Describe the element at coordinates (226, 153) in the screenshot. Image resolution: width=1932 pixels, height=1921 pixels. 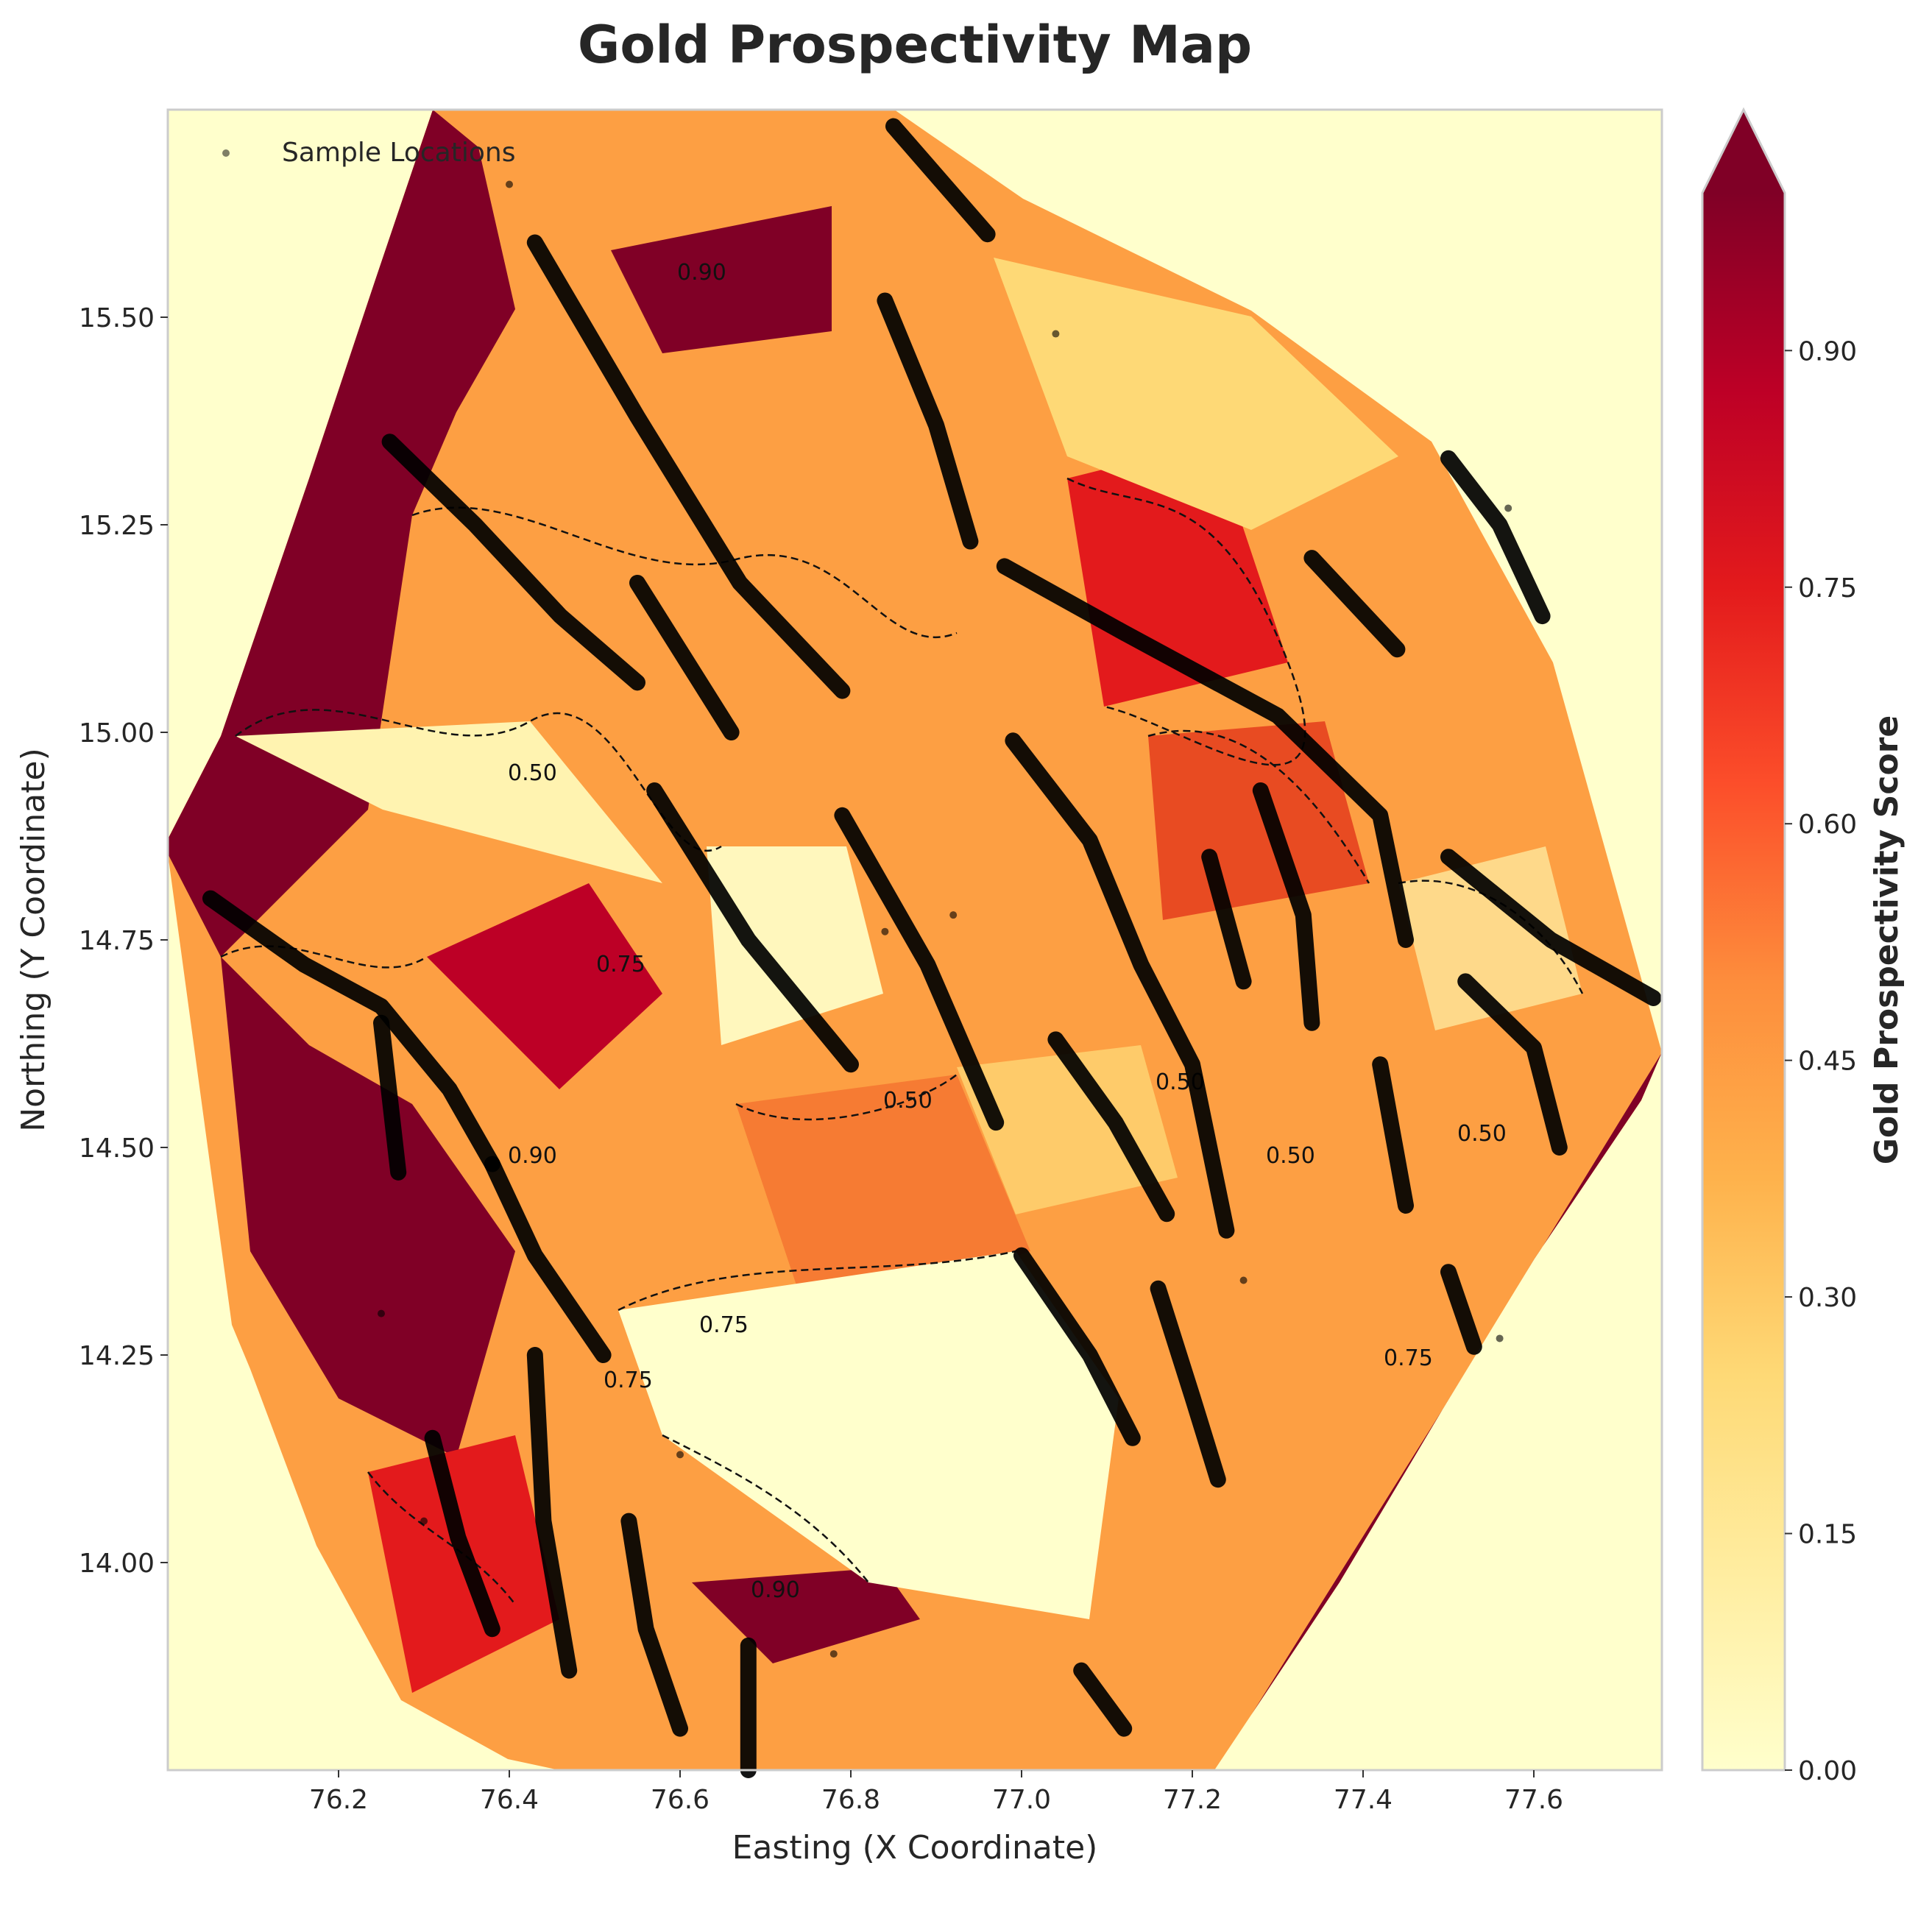
I see `legend-marker` at that location.